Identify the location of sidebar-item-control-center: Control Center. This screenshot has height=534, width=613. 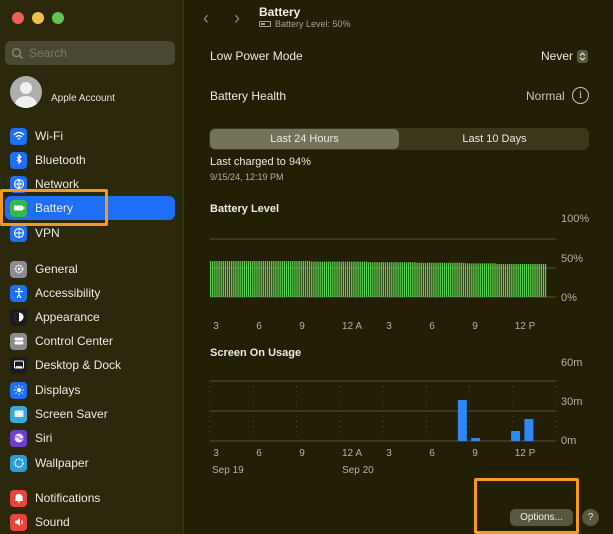
(90, 341).